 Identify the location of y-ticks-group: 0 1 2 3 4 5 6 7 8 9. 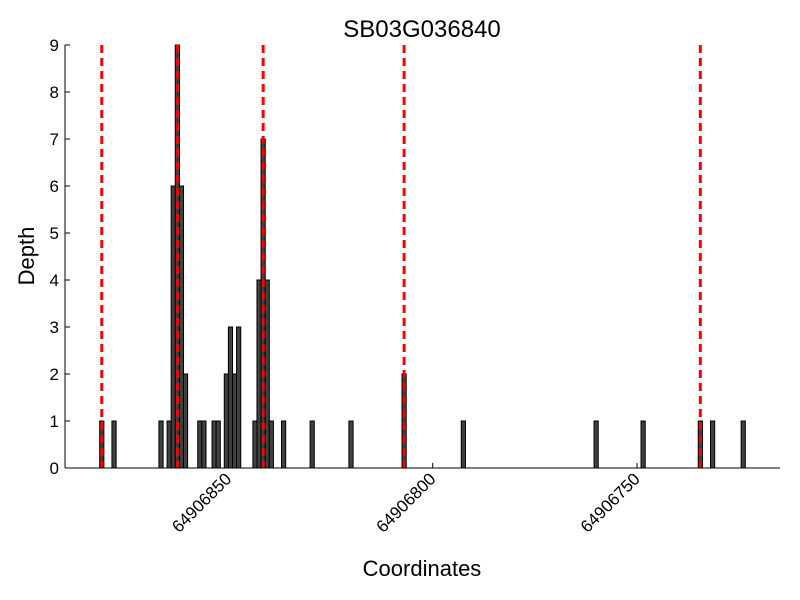
(60, 257).